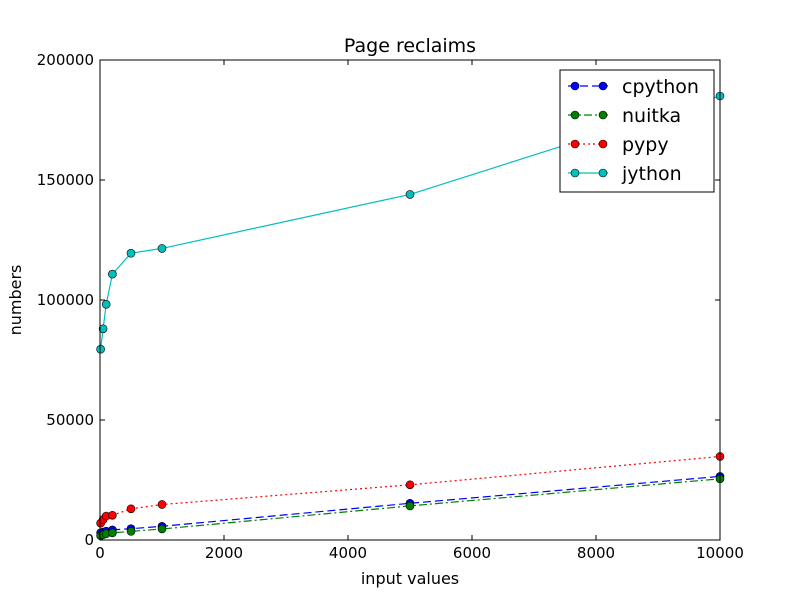 This screenshot has width=800, height=600. What do you see at coordinates (100, 553) in the screenshot?
I see `x-tick-label: 0` at bounding box center [100, 553].